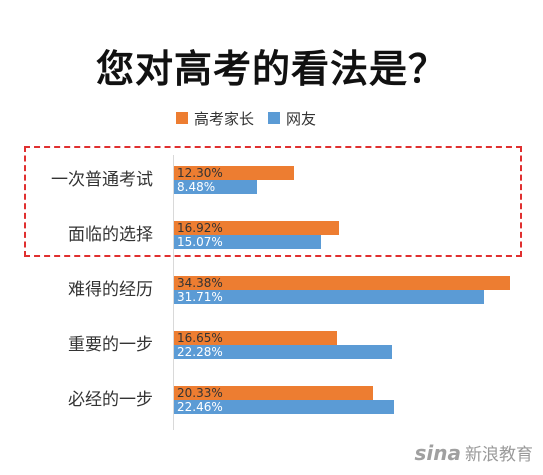  I want to click on bar-value-label-parents: 16.65%, so click(200, 338).